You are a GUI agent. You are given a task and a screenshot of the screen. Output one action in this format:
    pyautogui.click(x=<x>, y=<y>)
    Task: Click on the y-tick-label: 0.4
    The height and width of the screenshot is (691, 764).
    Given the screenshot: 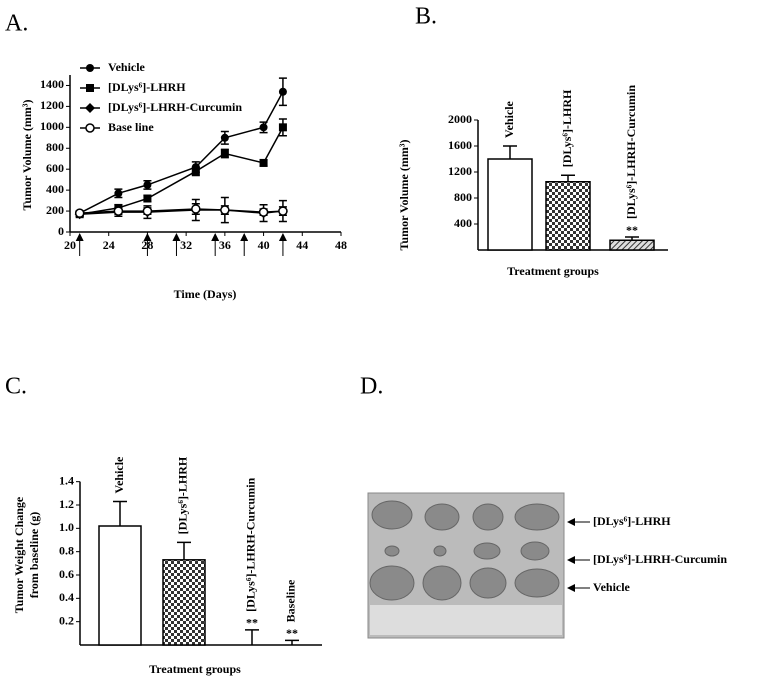 What is the action you would take?
    pyautogui.click(x=66, y=597)
    